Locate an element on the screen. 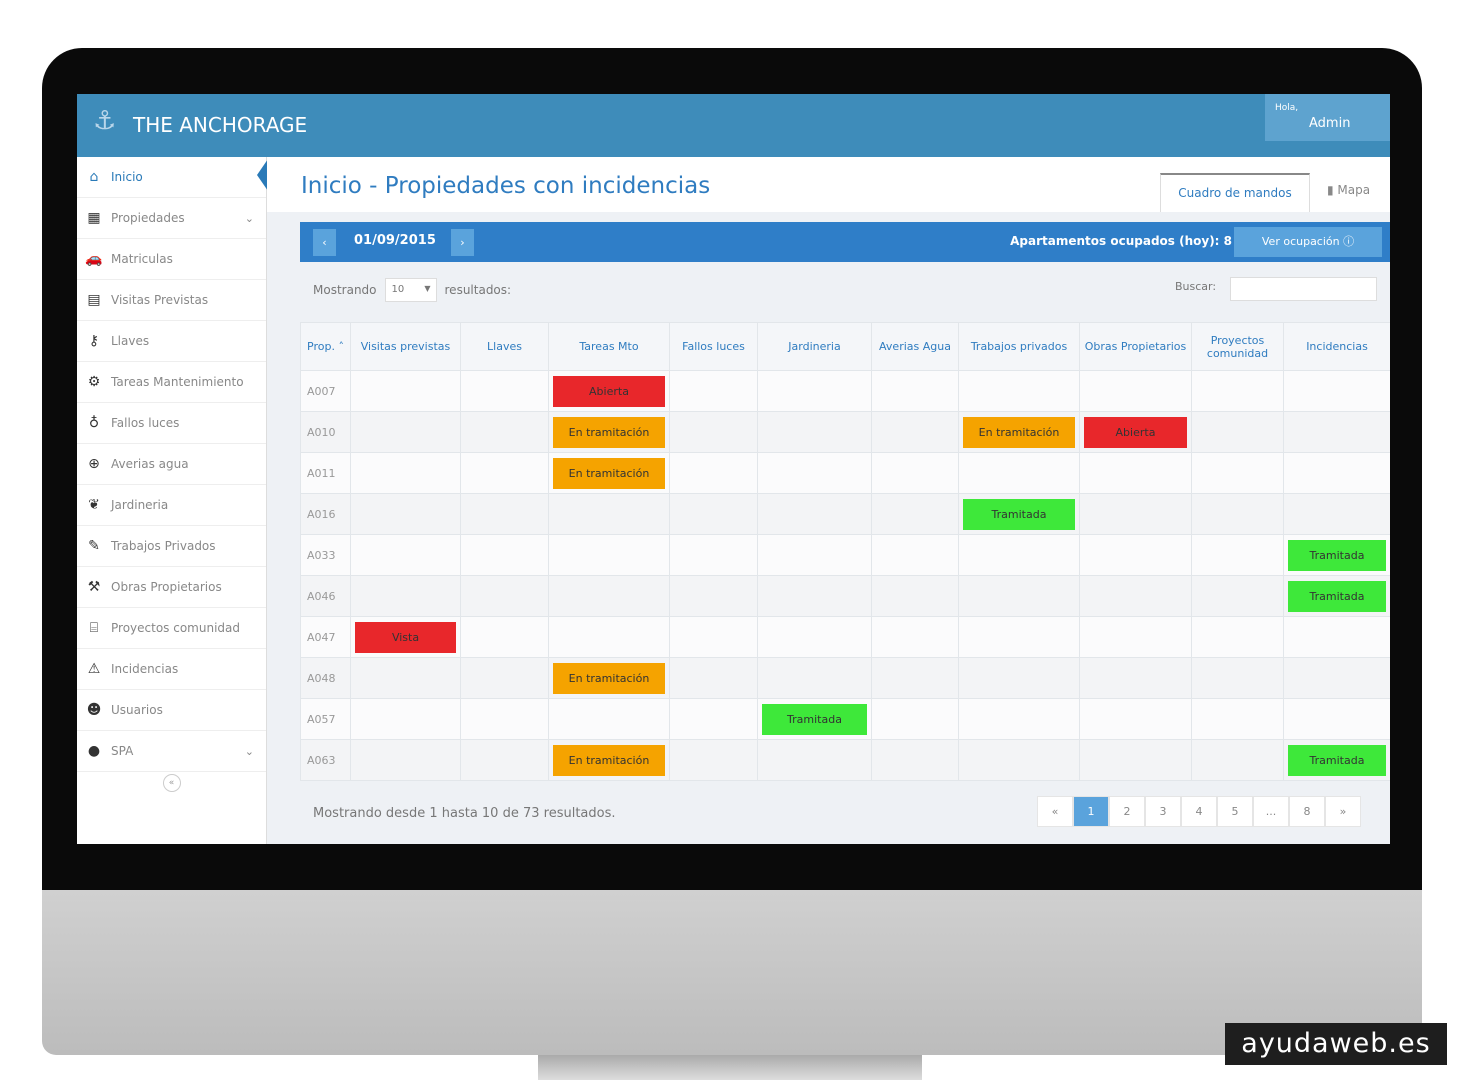 The height and width of the screenshot is (1080, 1462). table-cell: Tramitada is located at coordinates (1336, 596).